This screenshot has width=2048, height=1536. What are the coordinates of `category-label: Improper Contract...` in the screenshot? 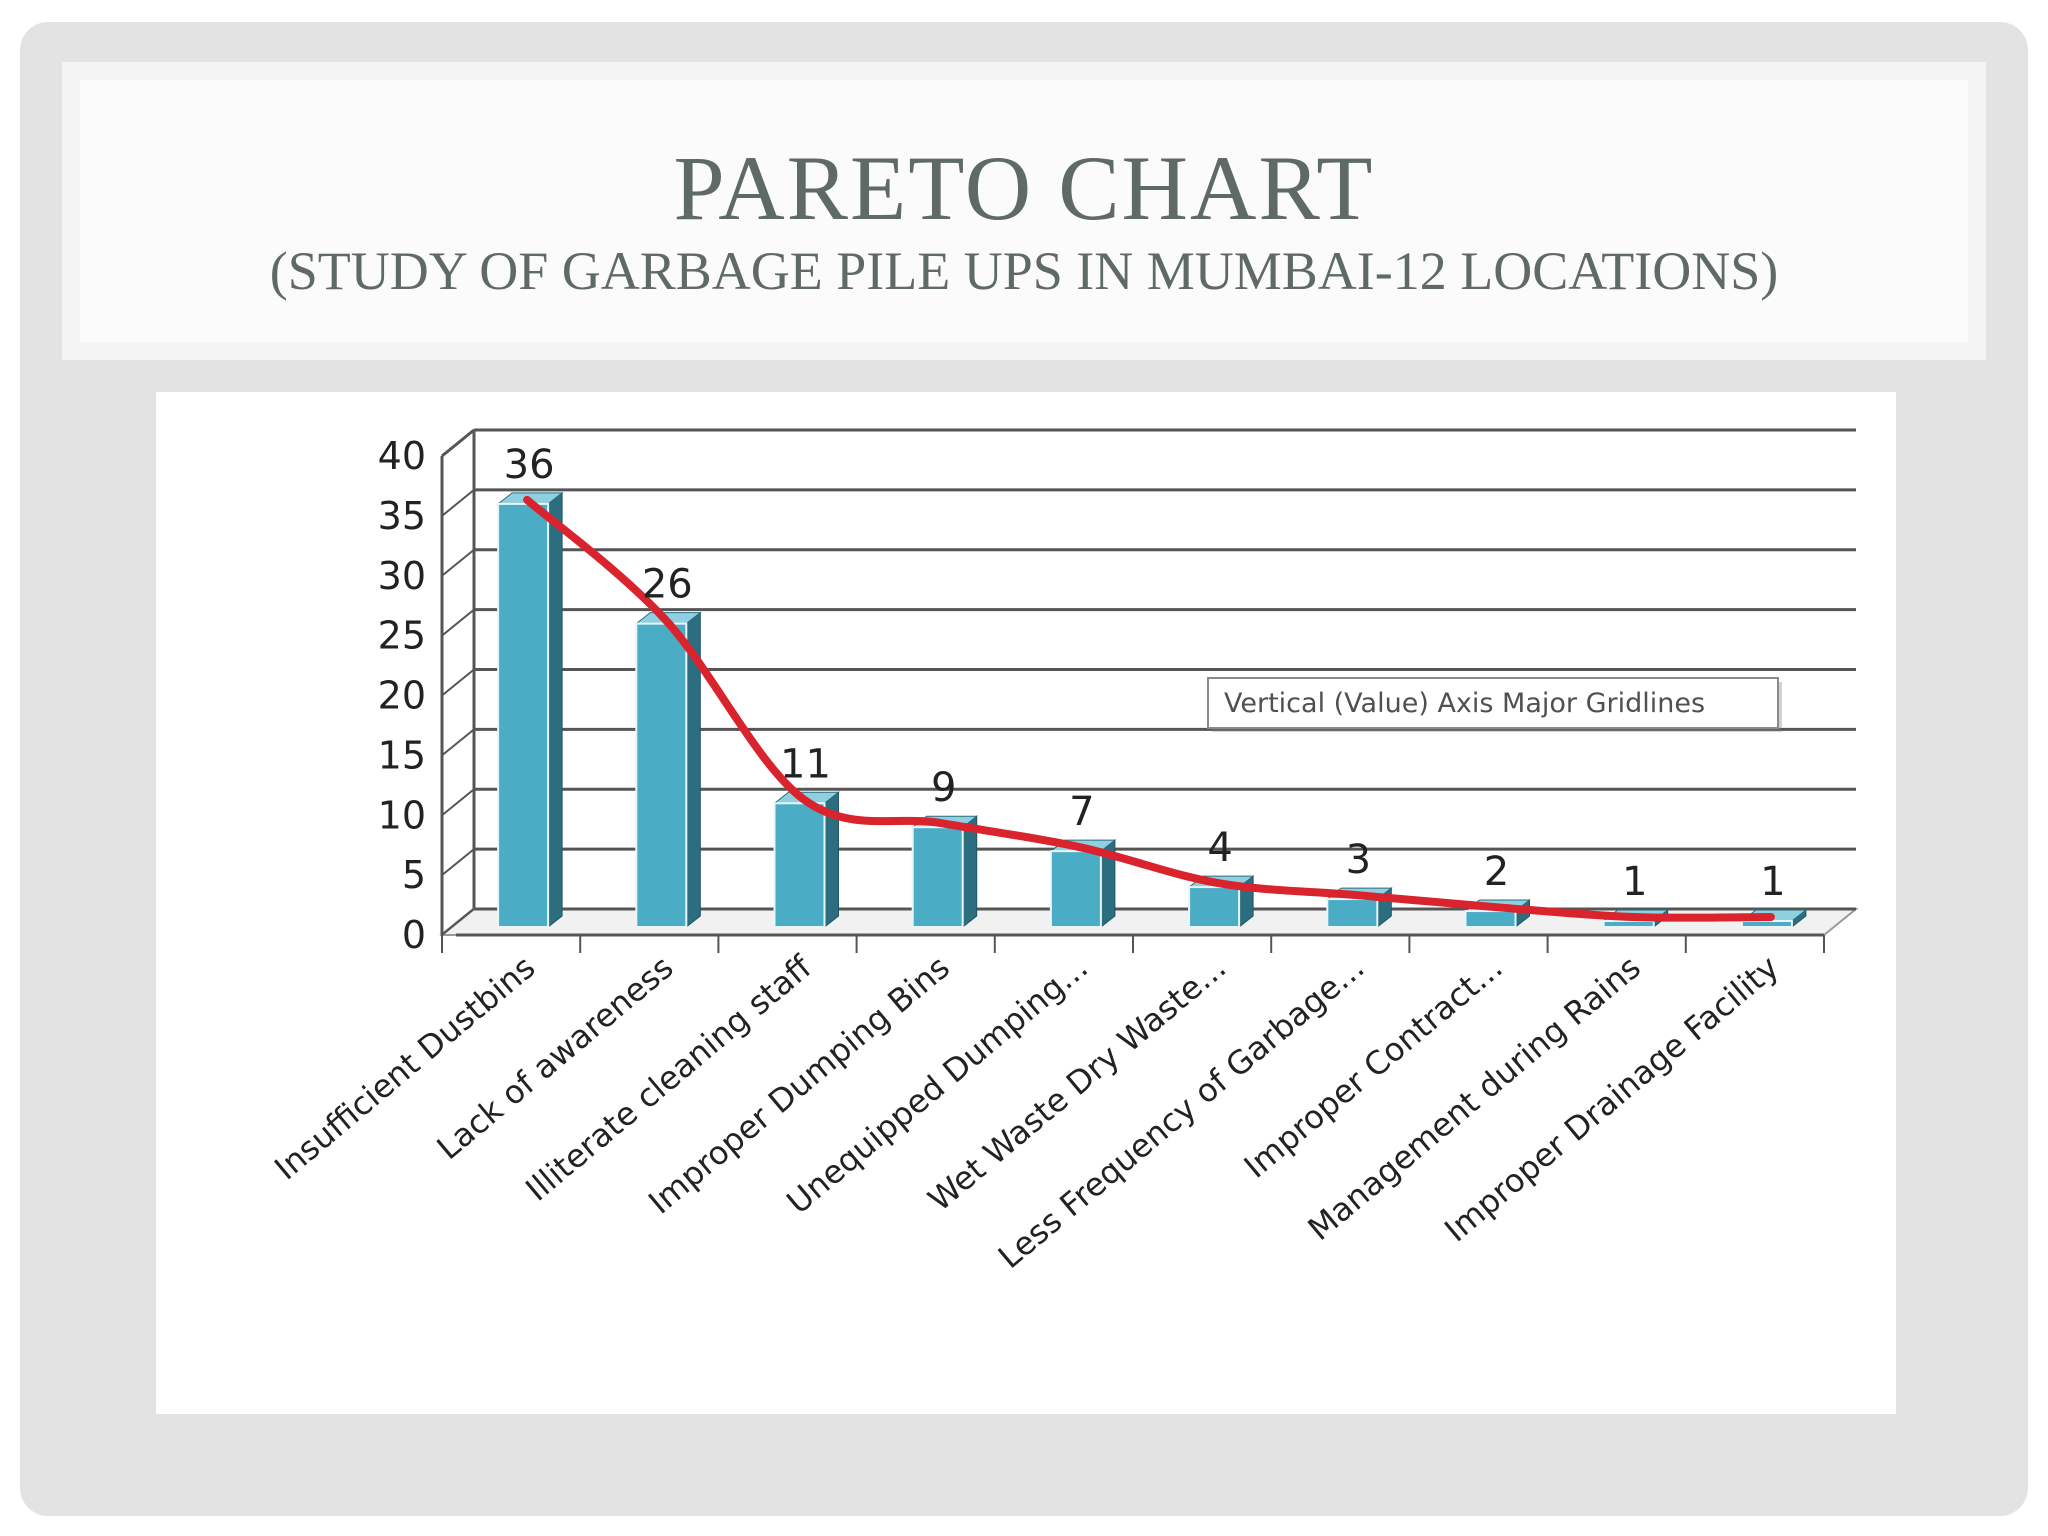 It's located at (1373, 1067).